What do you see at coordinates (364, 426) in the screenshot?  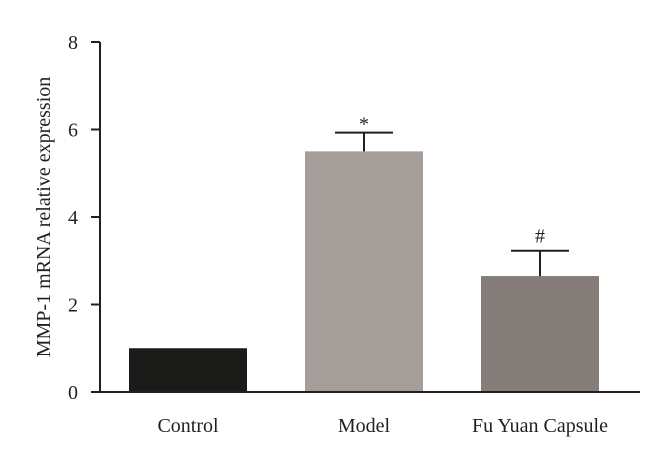 I see `x-category-label-model: Model` at bounding box center [364, 426].